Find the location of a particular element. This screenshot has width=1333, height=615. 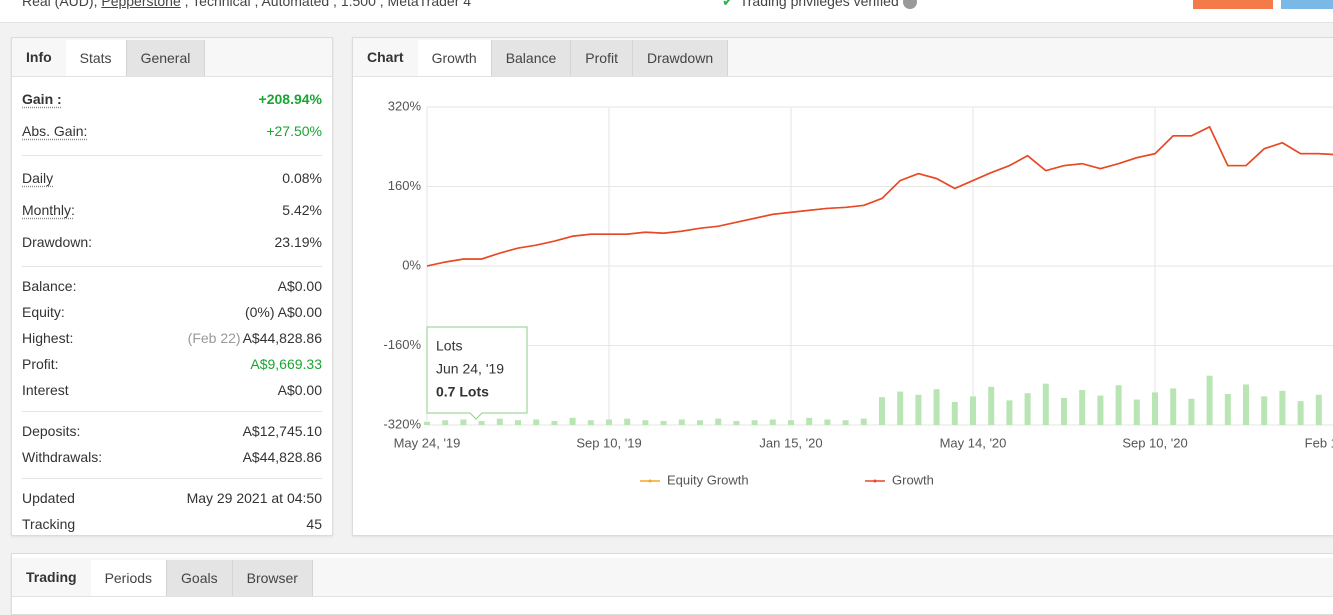

tab-bar: Chart Growth Balance Profit Drawdown is located at coordinates (843, 57).